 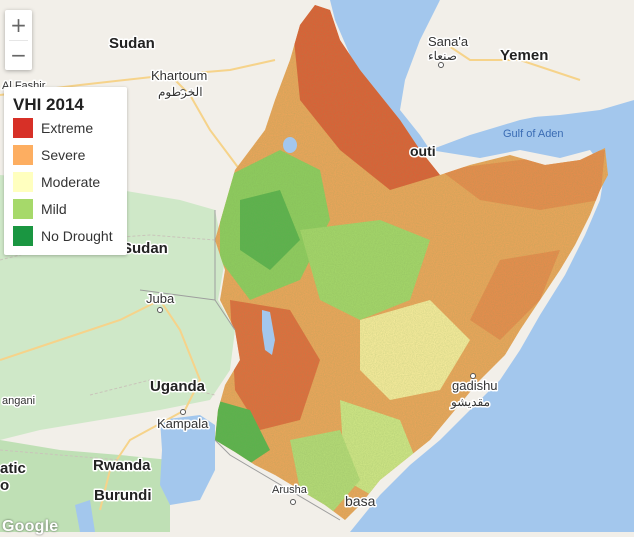 I want to click on legend-item-extreme: Extreme, so click(x=53, y=128).